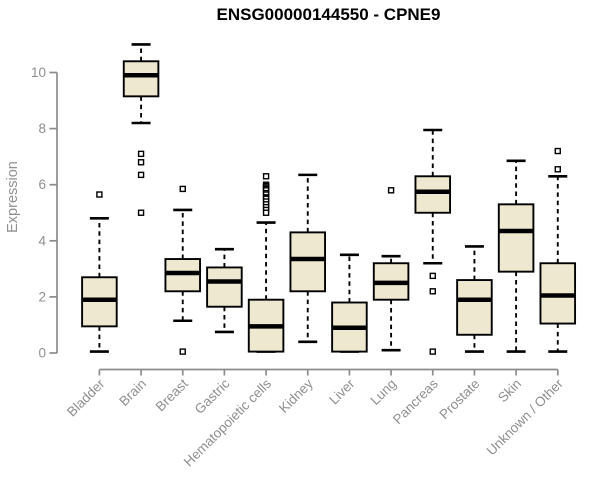 This screenshot has width=600, height=500. I want to click on y-tick-label: 10, so click(38, 72).